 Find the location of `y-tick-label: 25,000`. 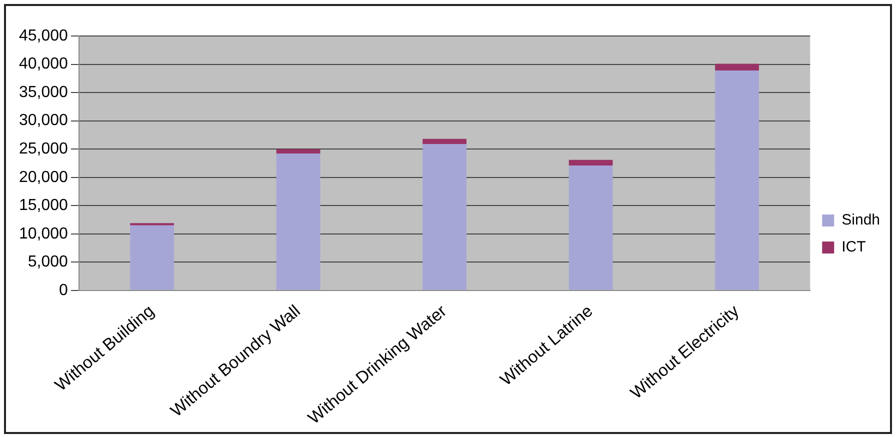

y-tick-label: 25,000 is located at coordinates (43, 149).